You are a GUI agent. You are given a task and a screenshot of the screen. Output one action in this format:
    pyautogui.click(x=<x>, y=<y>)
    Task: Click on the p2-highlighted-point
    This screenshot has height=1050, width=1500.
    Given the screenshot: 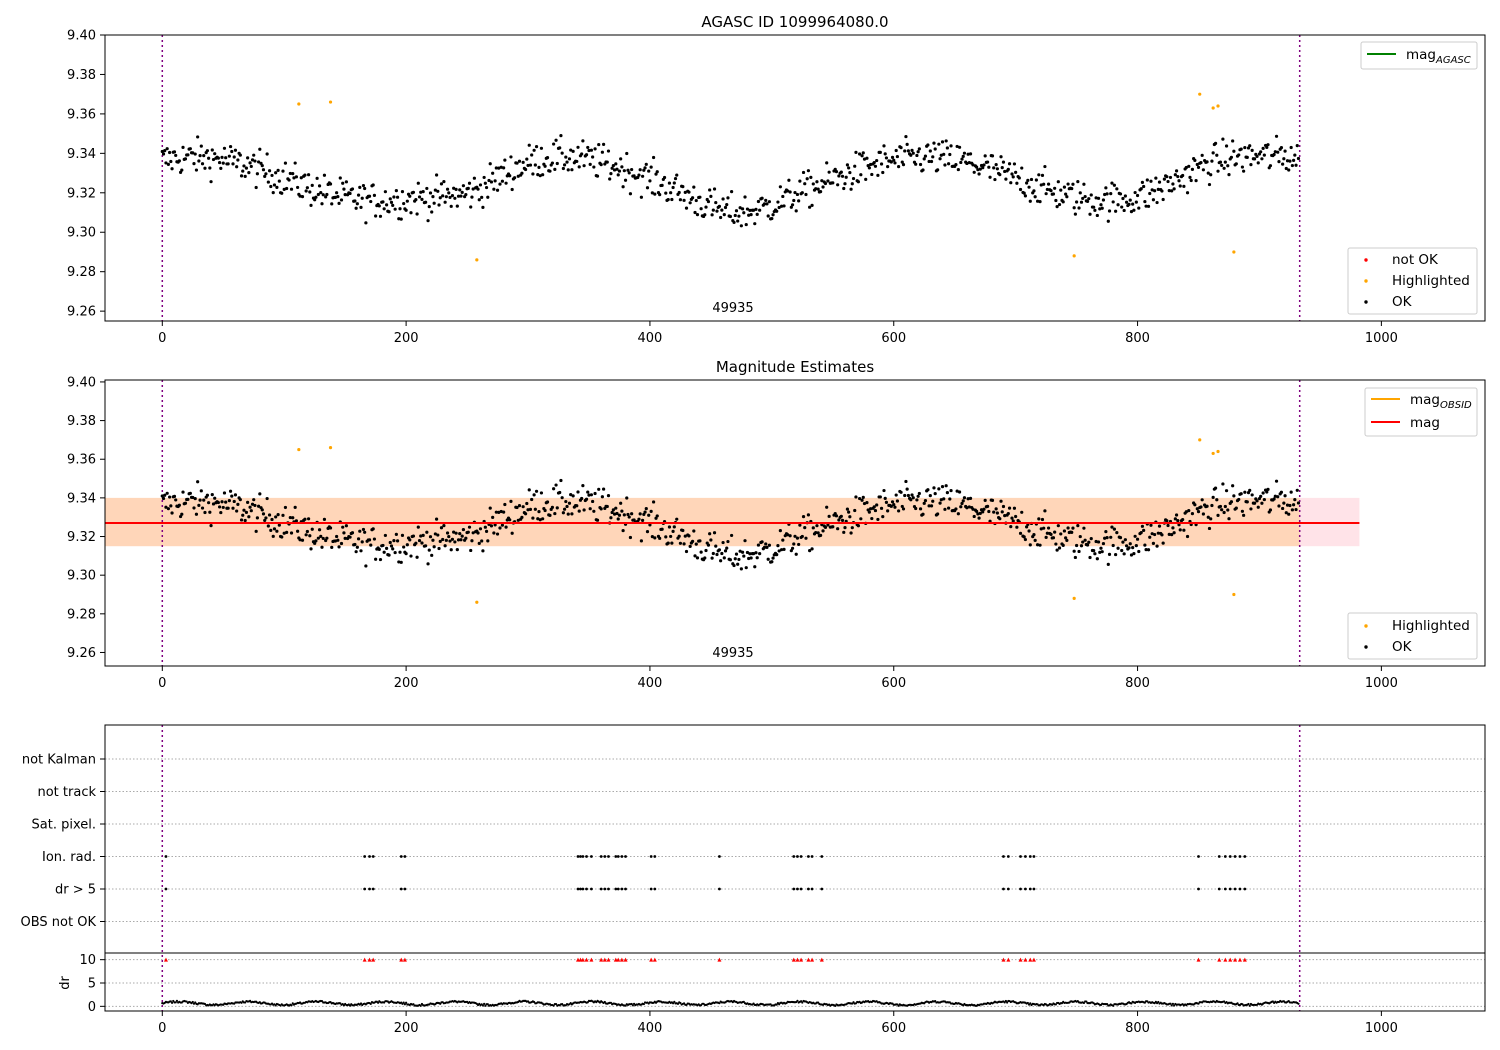 What is the action you would take?
    pyautogui.click(x=1234, y=594)
    